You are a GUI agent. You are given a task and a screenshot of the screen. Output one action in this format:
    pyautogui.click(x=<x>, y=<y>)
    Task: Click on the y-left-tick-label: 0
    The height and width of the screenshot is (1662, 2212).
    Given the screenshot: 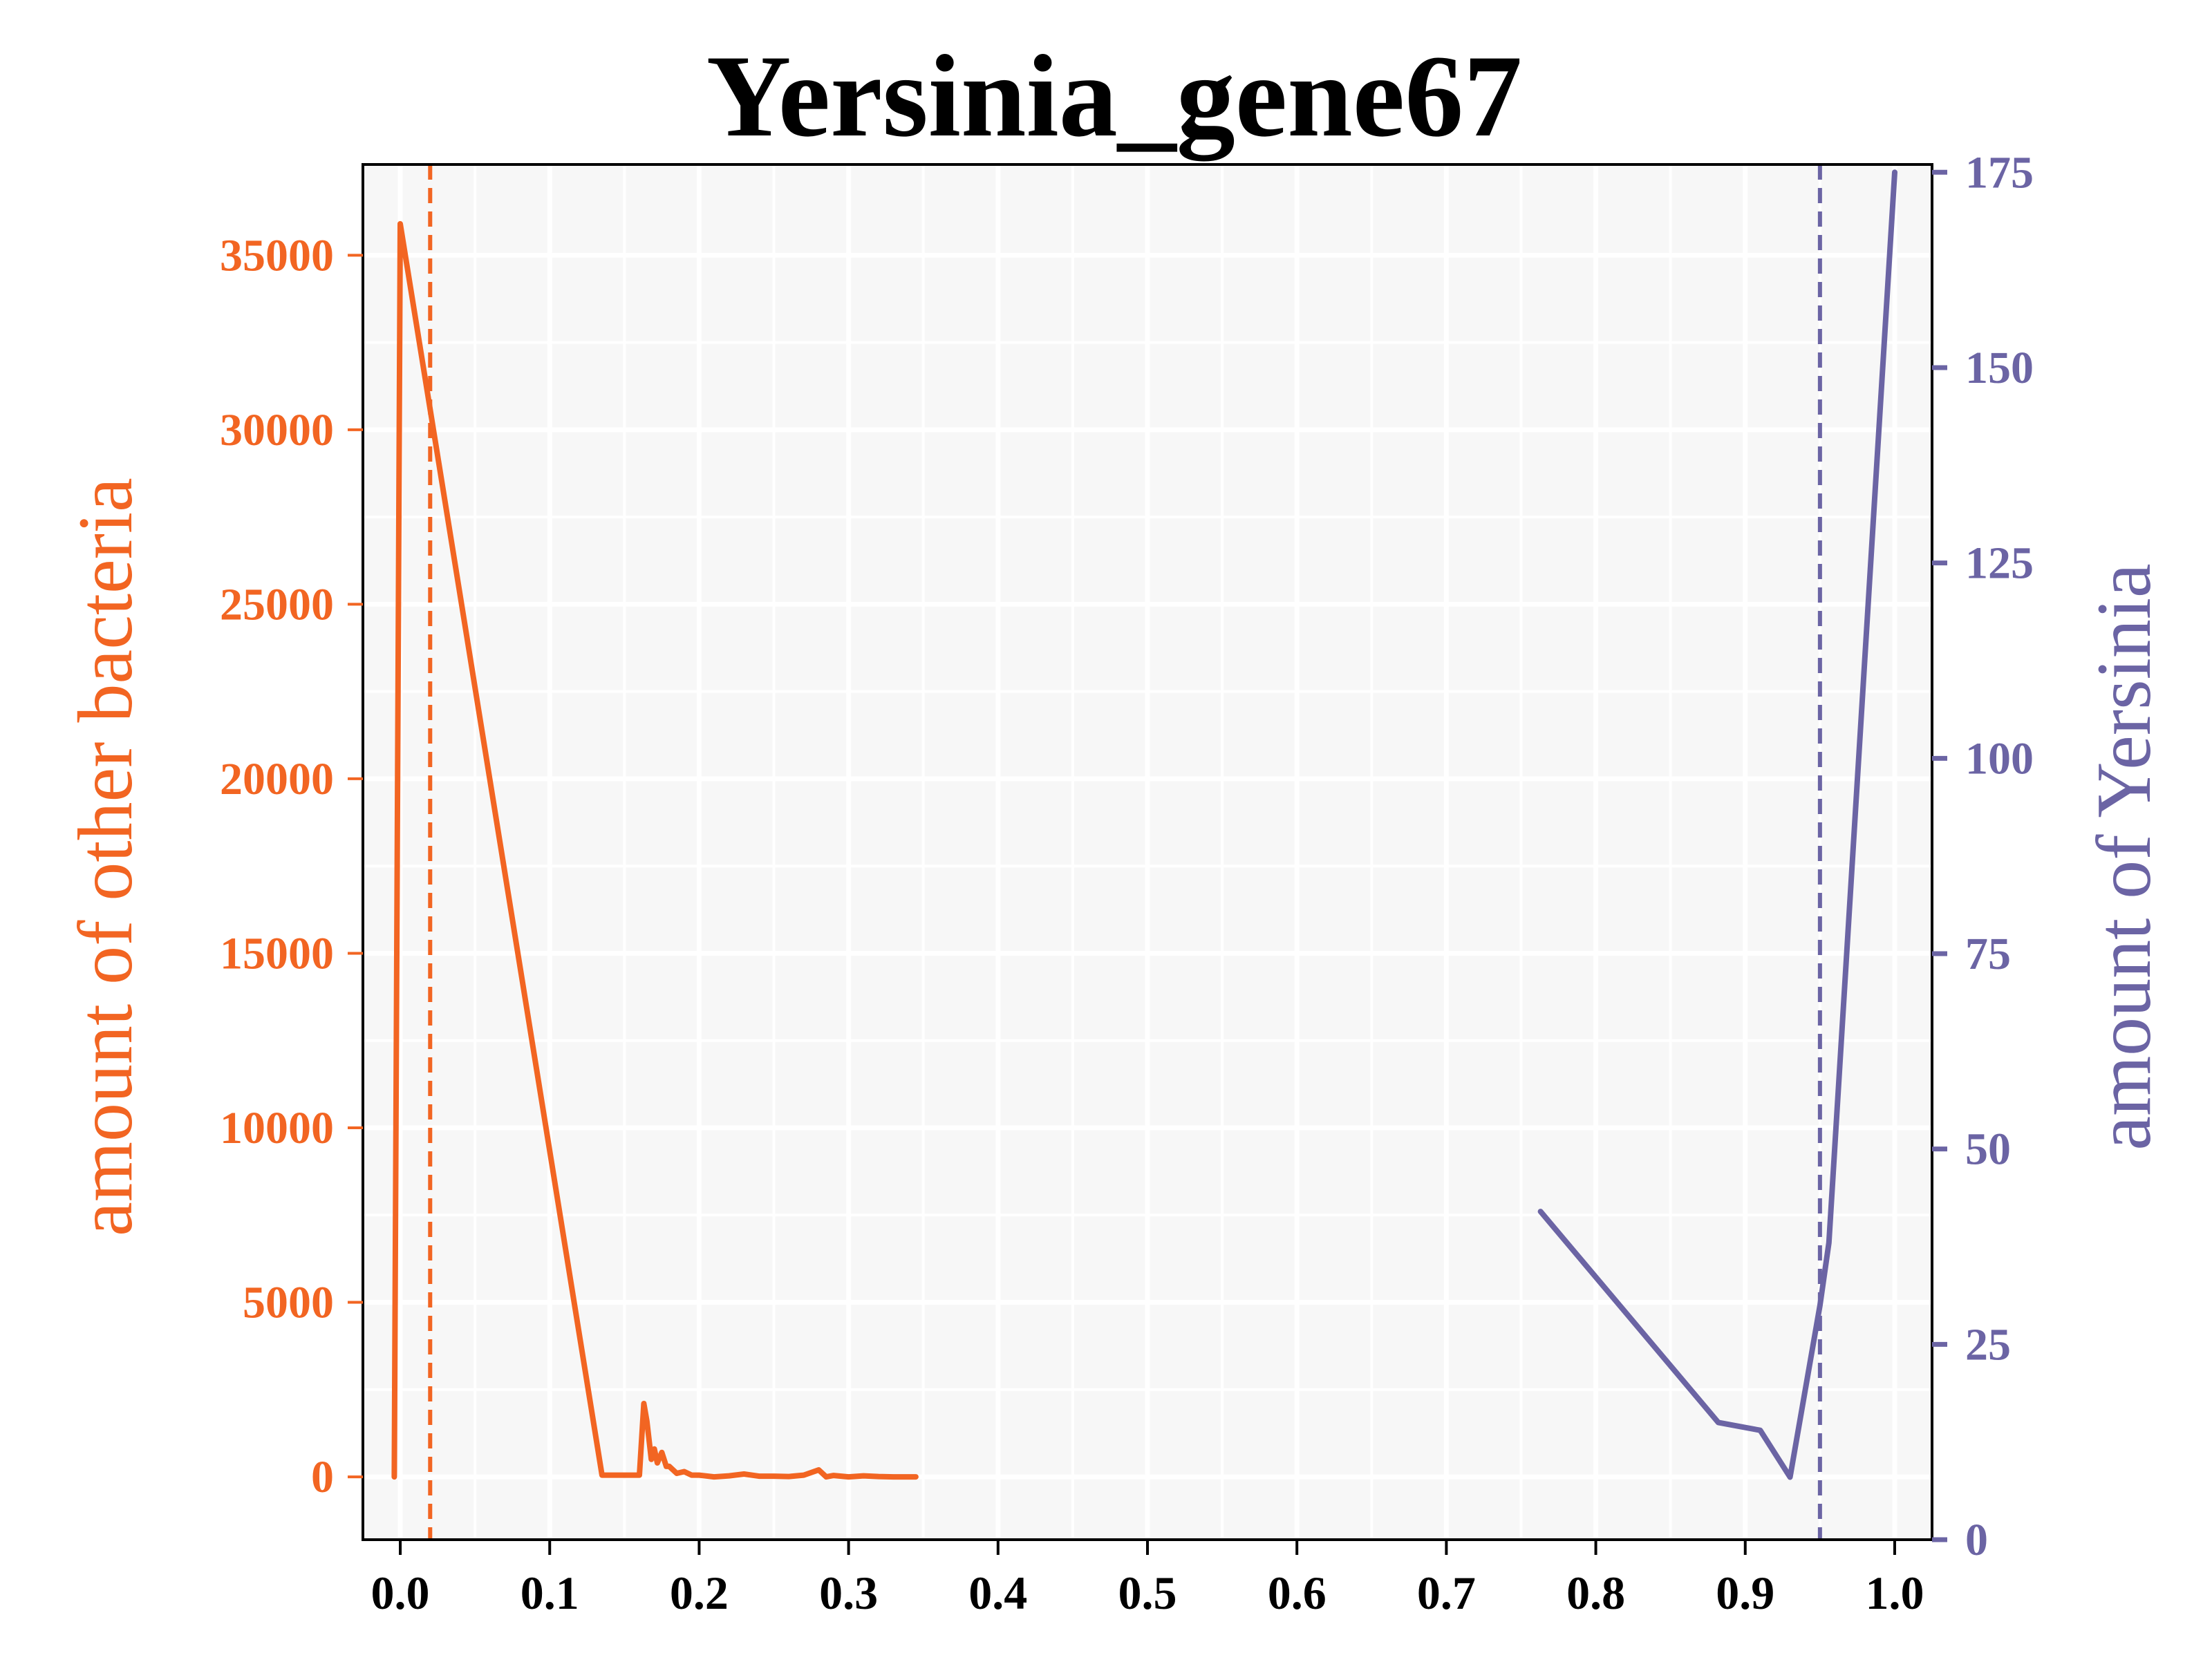 What is the action you would take?
    pyautogui.click(x=322, y=1477)
    